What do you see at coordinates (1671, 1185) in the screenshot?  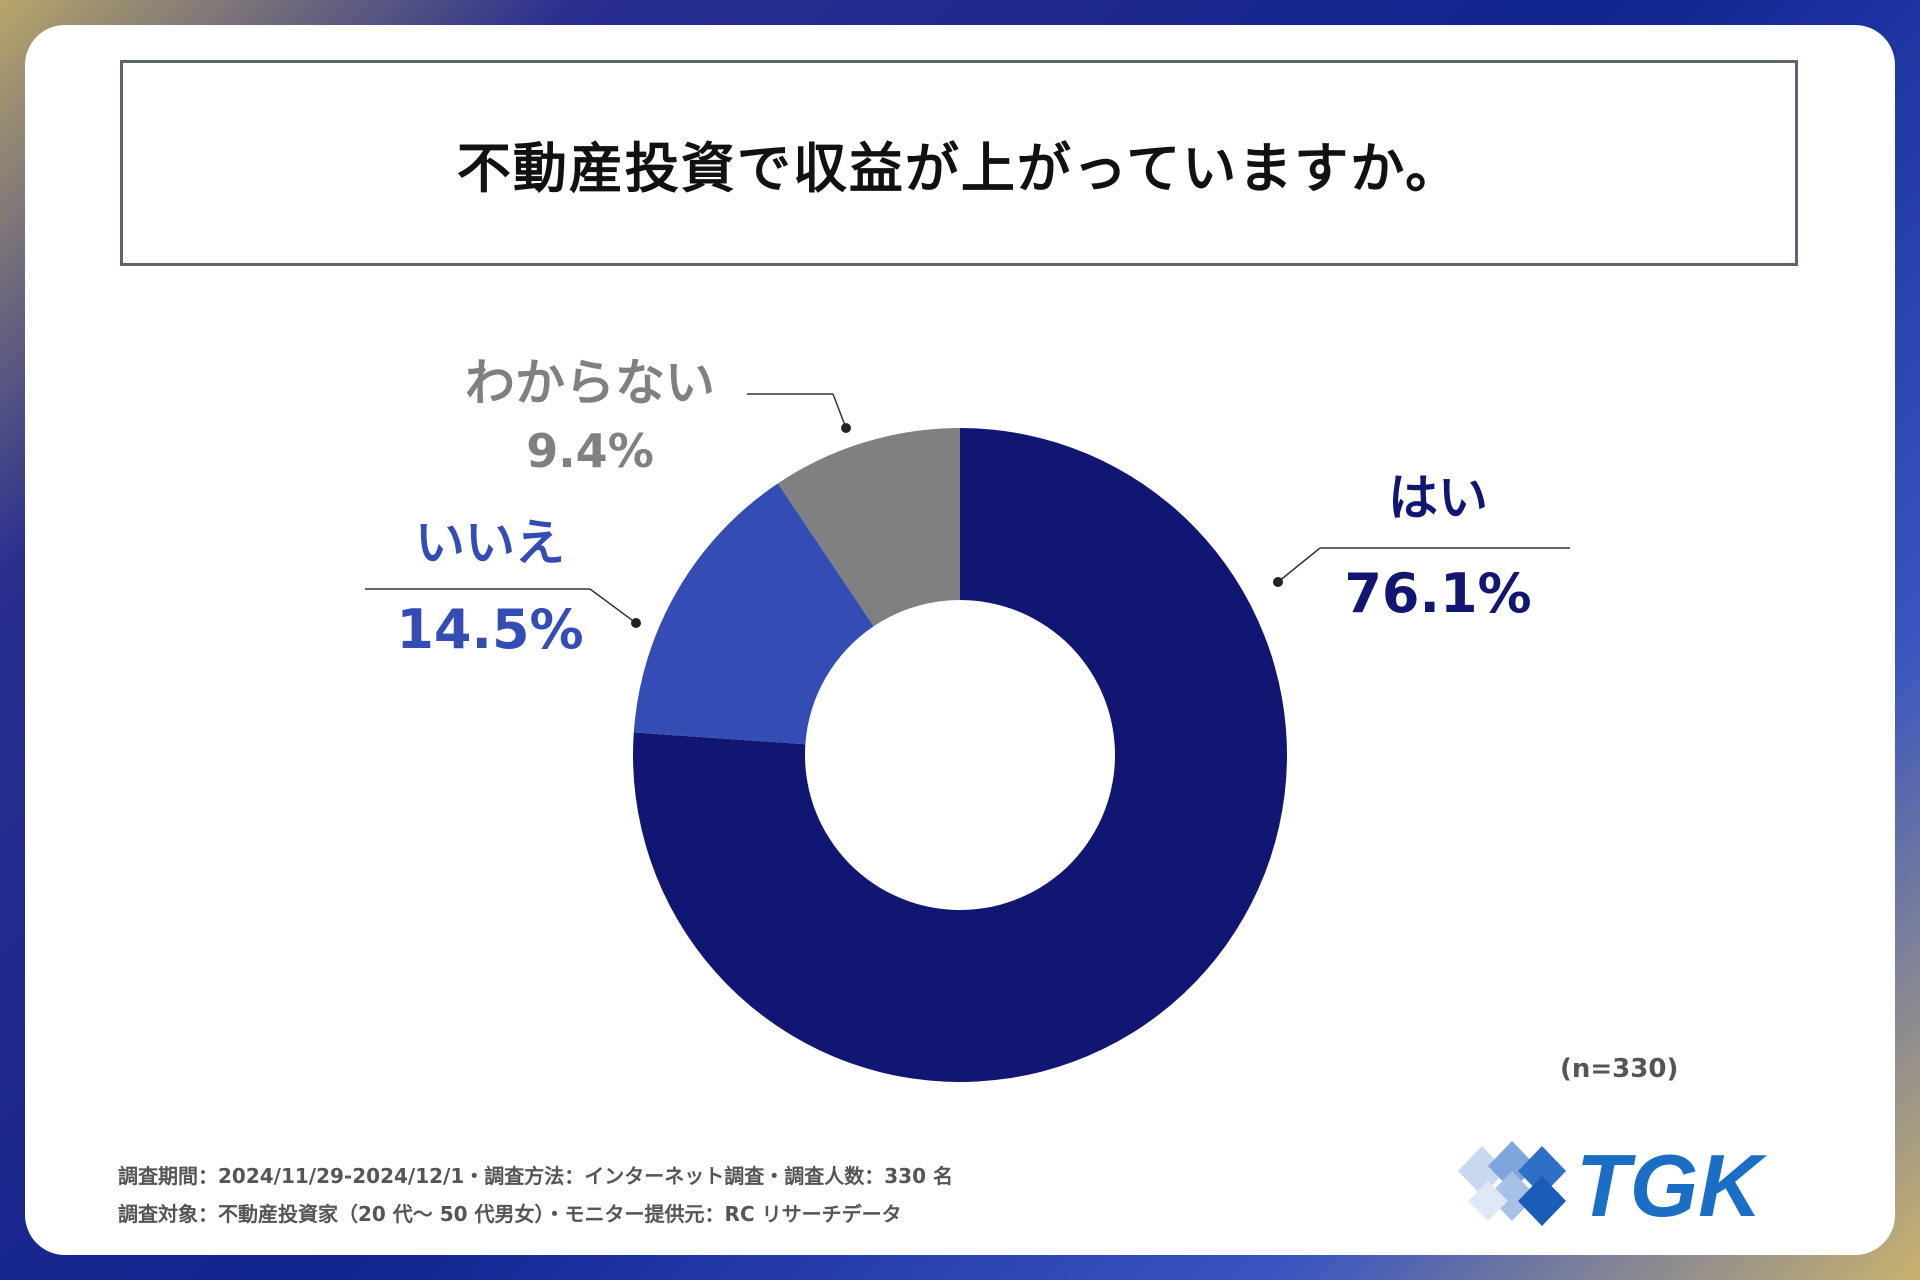 I see `logo-text: TGK` at bounding box center [1671, 1185].